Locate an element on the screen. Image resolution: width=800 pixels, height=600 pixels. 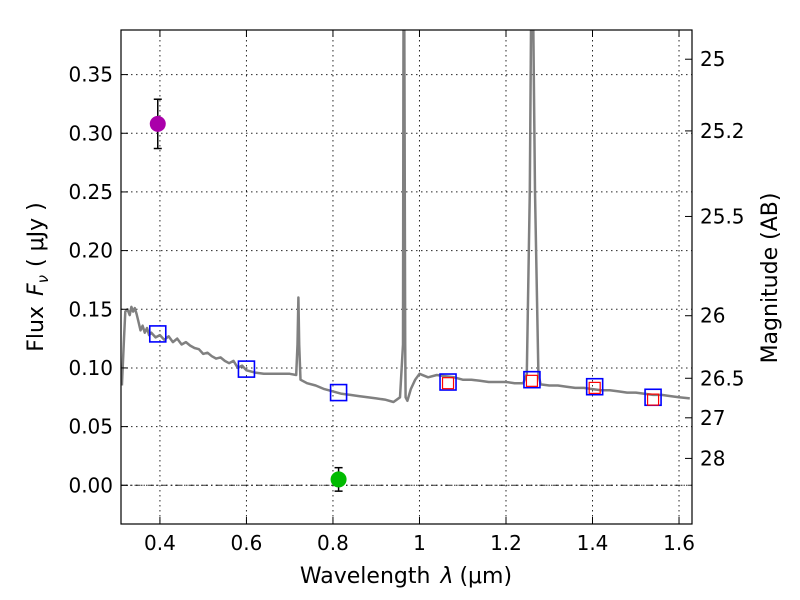
x-tick-label: 1.2 is located at coordinates (506, 543).